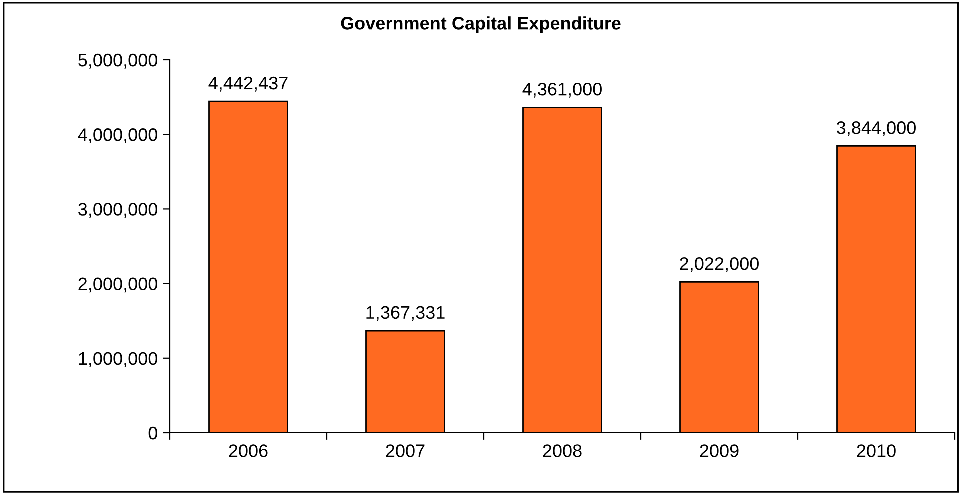 Image resolution: width=962 pixels, height=495 pixels. I want to click on data-label: 4,361,000, so click(562, 90).